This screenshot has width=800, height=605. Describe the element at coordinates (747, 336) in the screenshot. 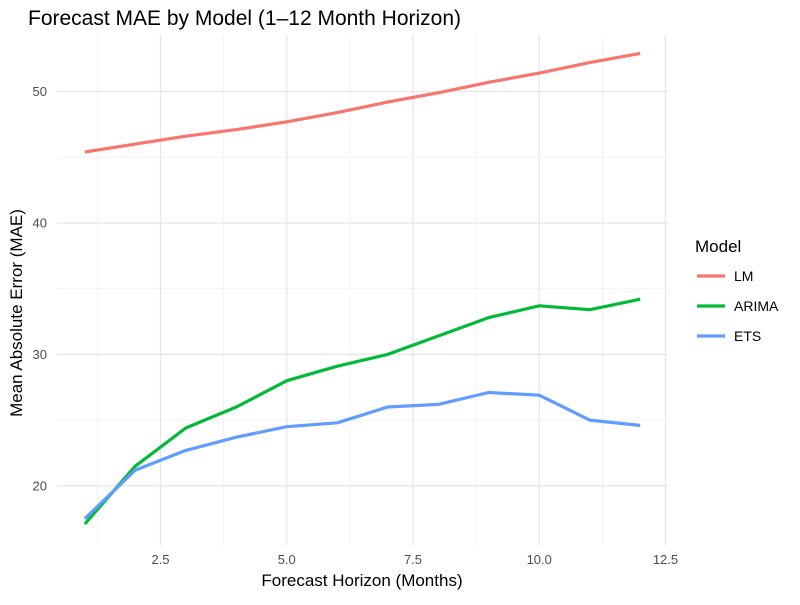

I see `legend-label-ets: ETS` at that location.